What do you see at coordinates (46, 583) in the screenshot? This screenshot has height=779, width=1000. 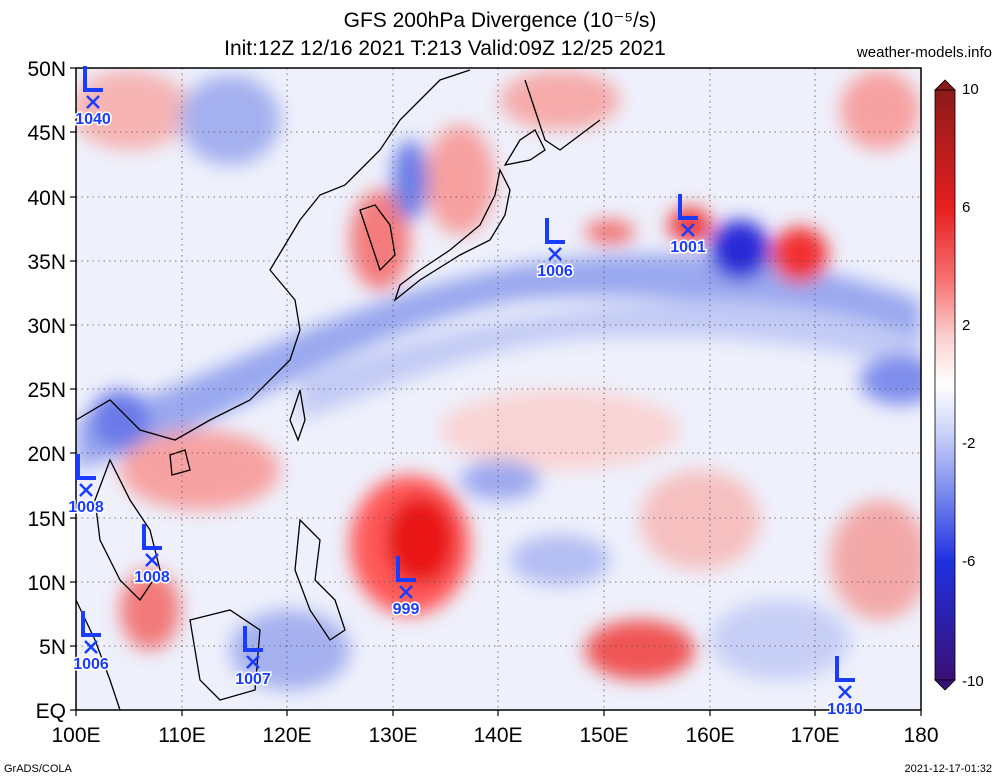 I see `lat-label: 10N` at bounding box center [46, 583].